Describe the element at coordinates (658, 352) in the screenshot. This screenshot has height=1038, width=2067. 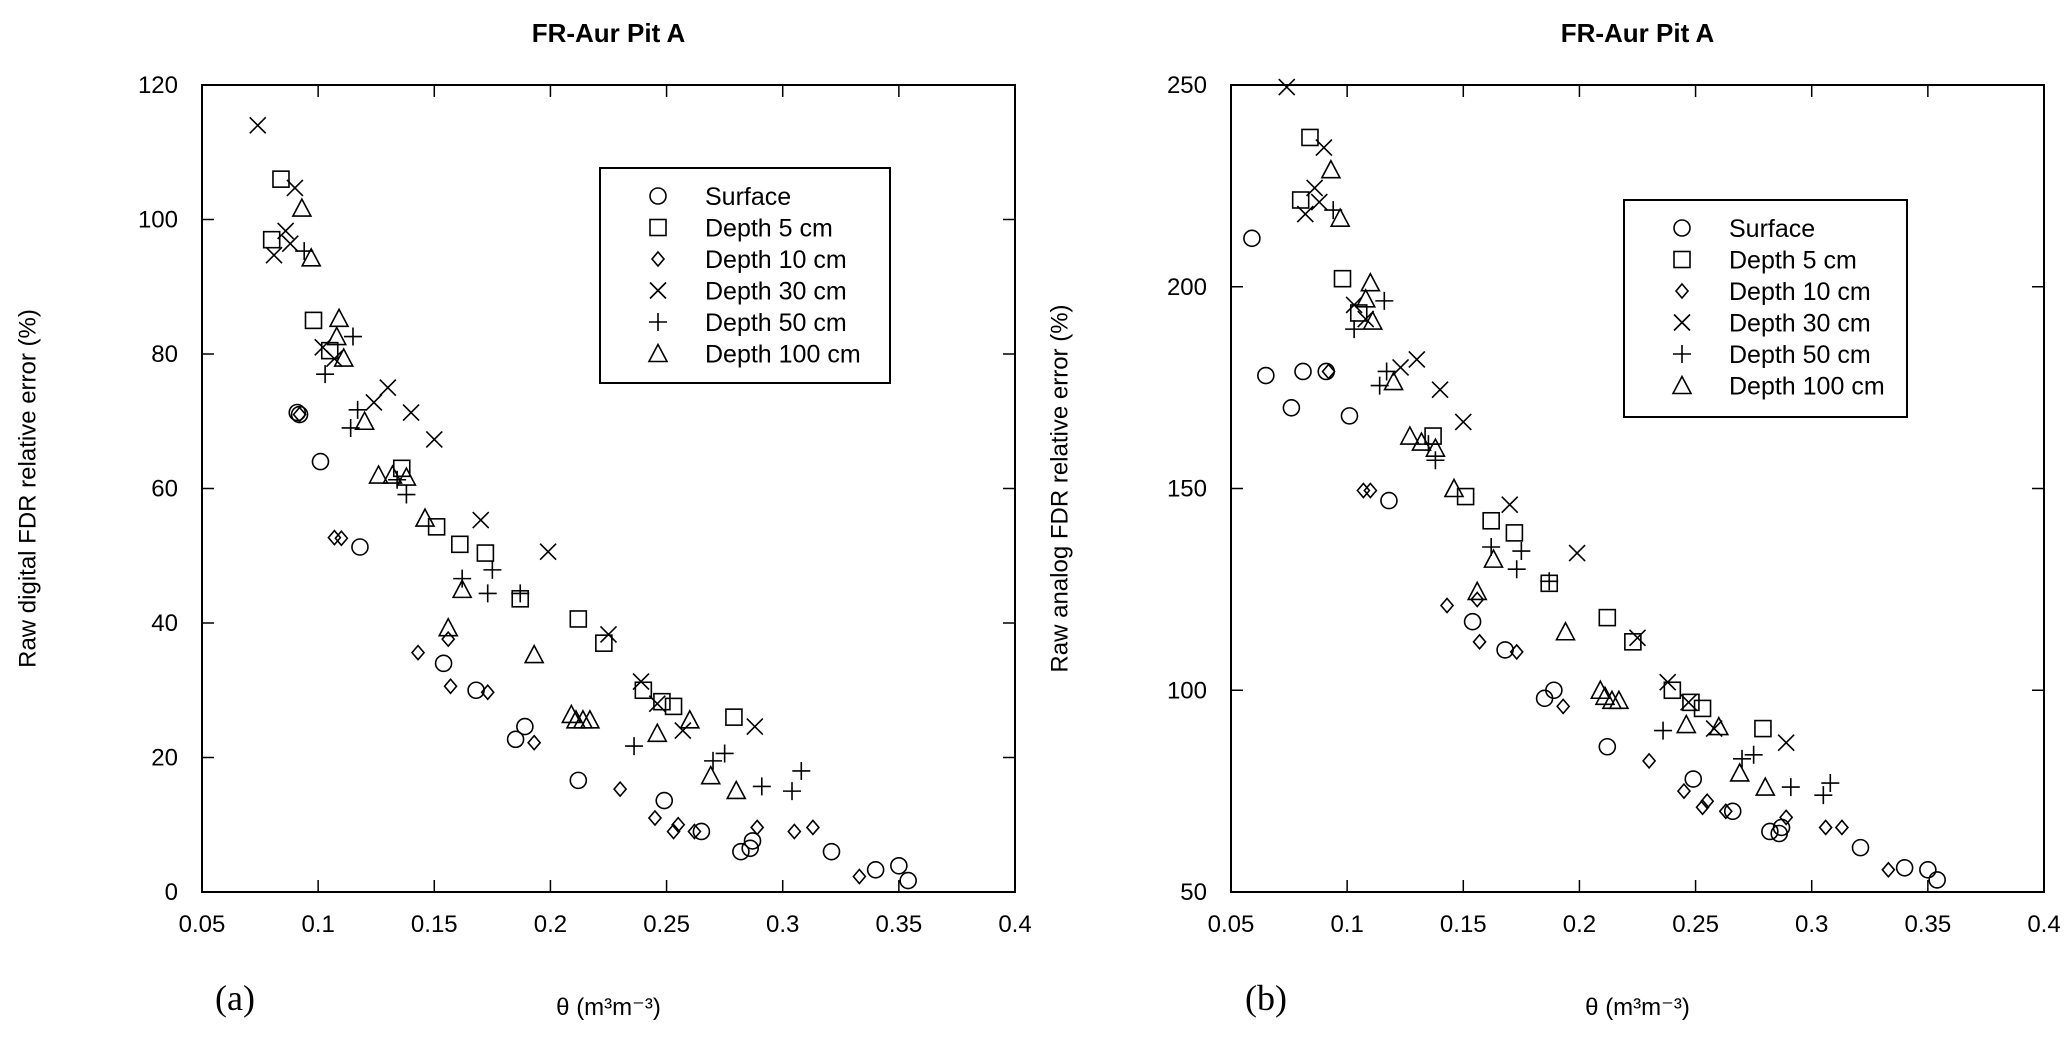
I see `legend-triangle-icon` at that location.